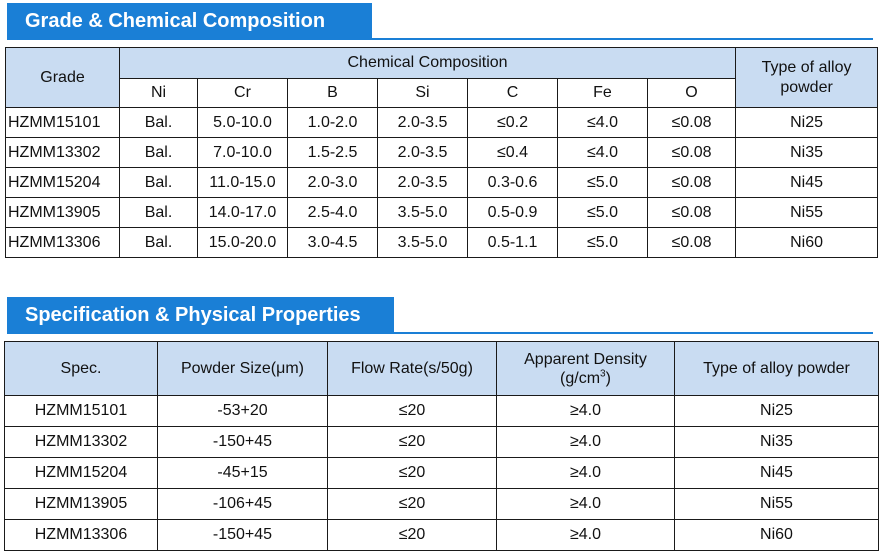  I want to click on cell-spec: HZMM13905, so click(81, 504).